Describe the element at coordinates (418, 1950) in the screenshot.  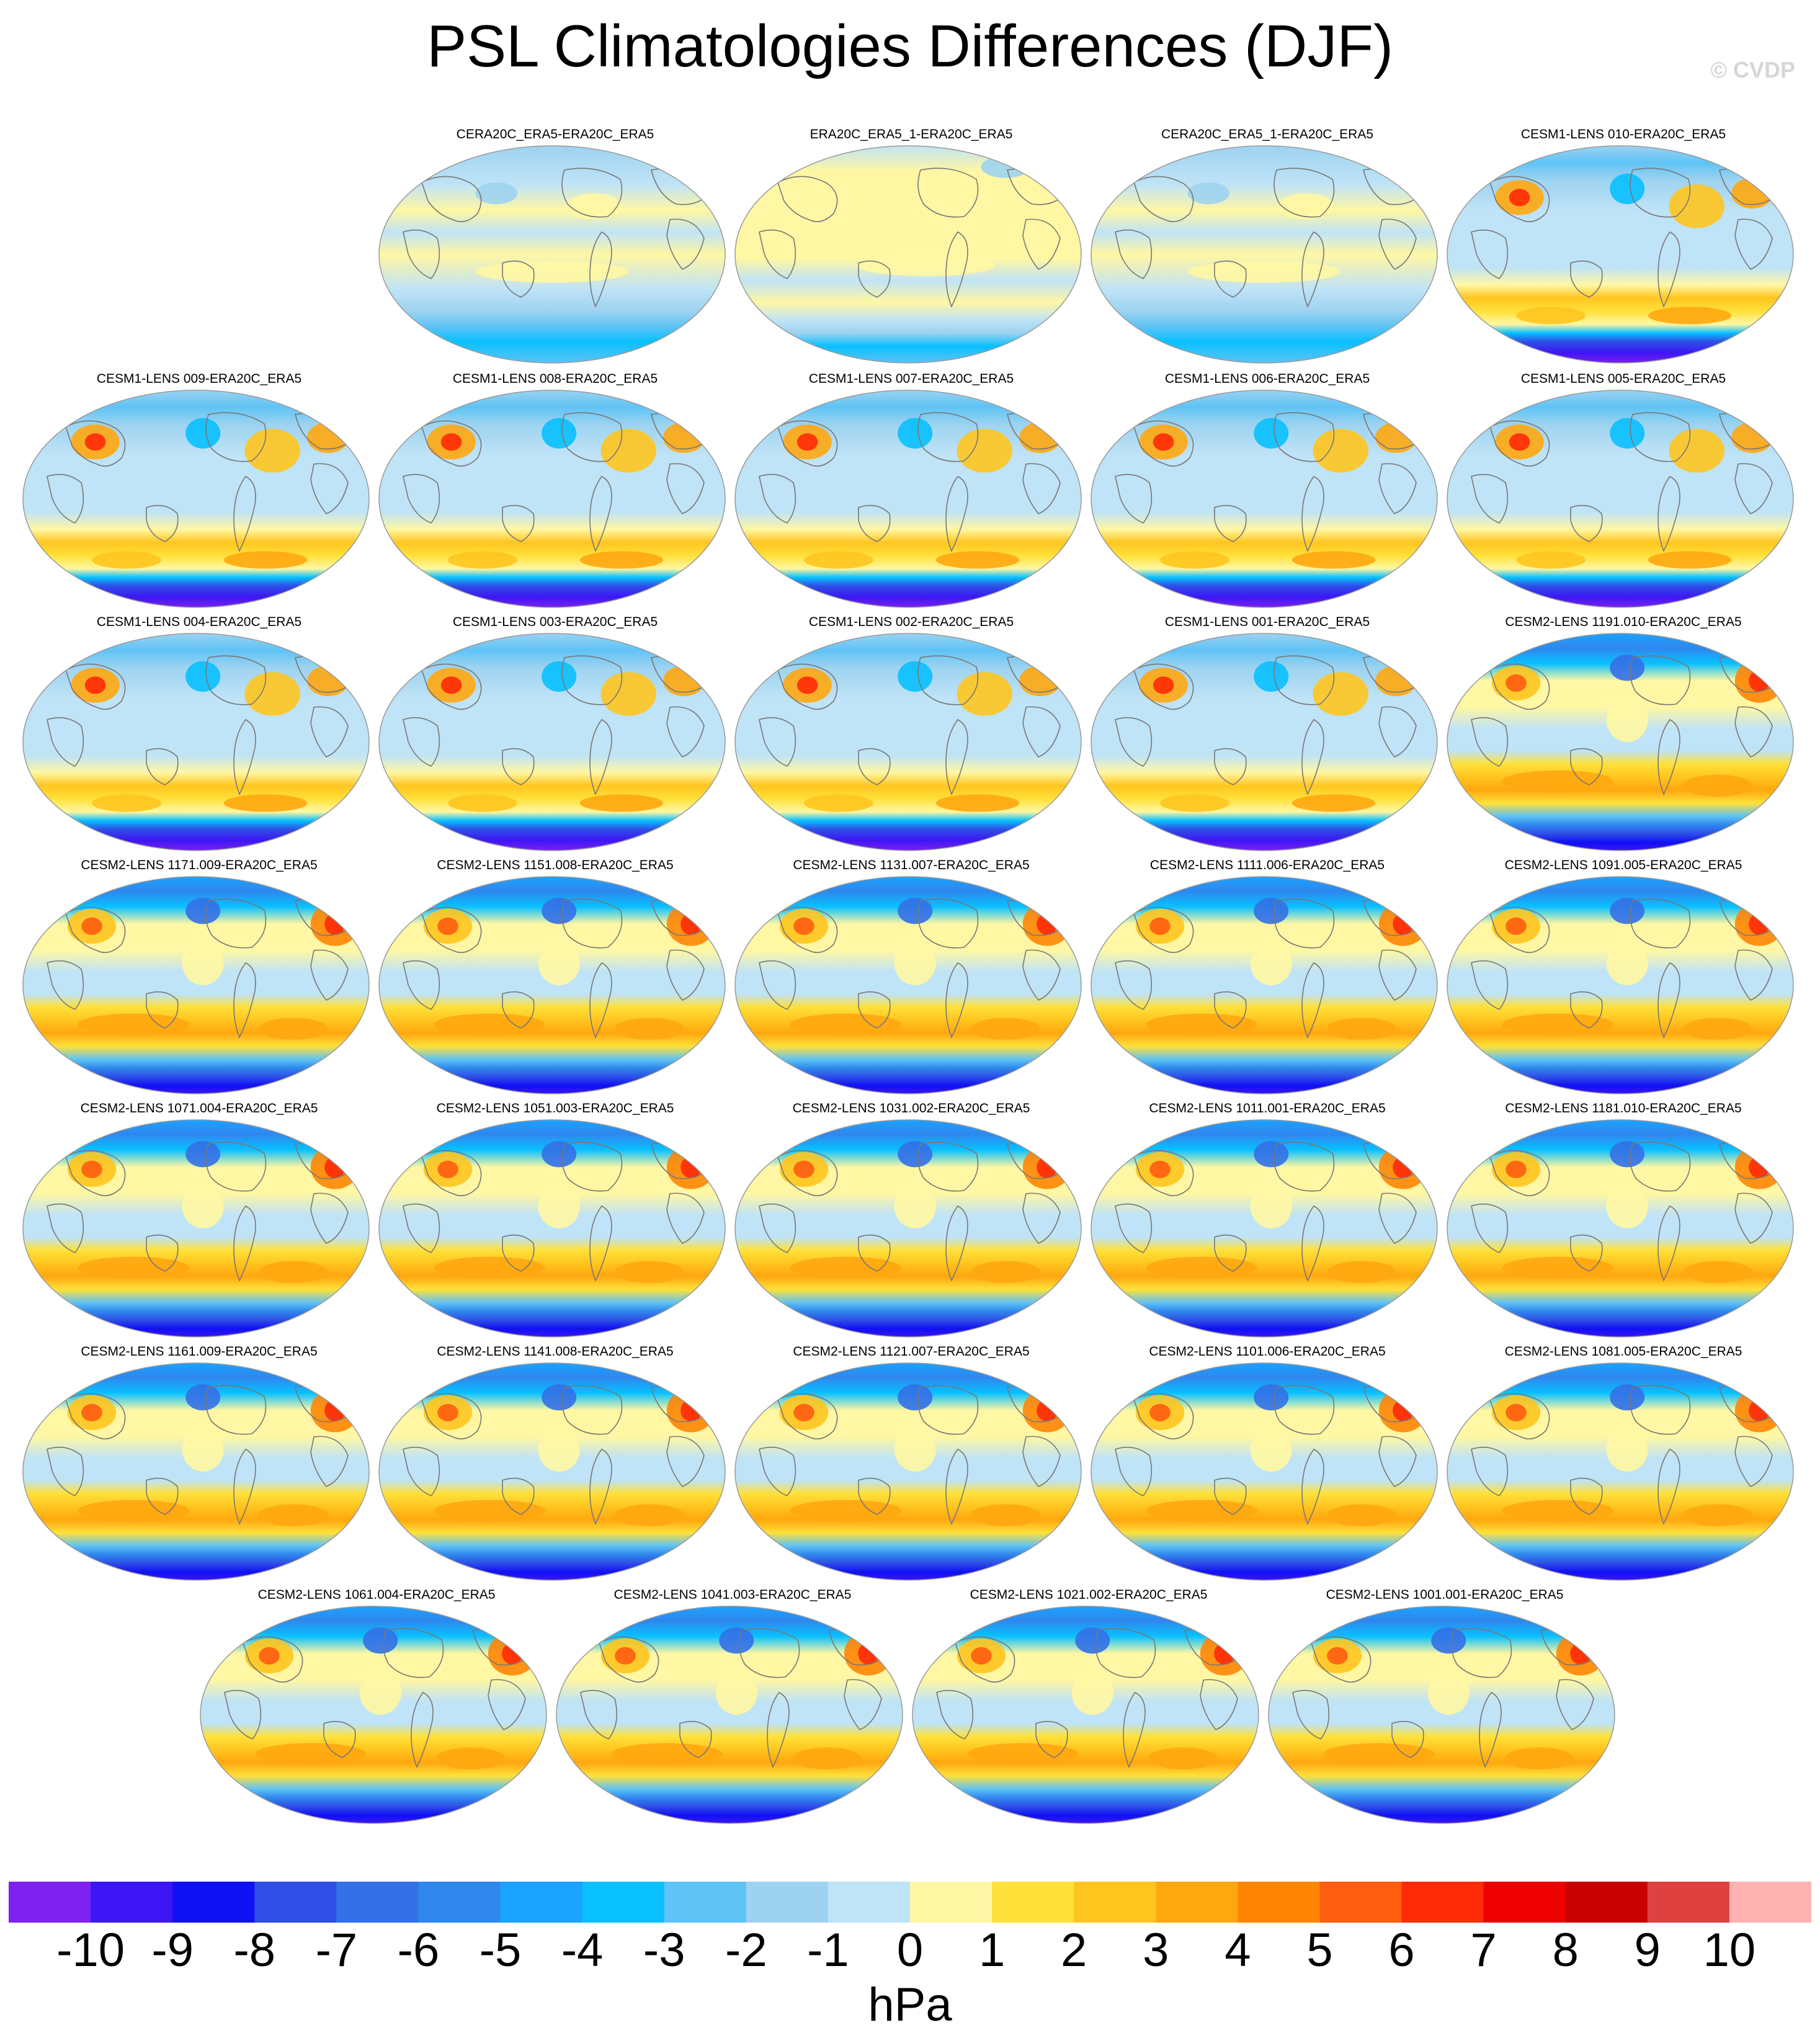
I see `colorbar-tick: -6` at that location.